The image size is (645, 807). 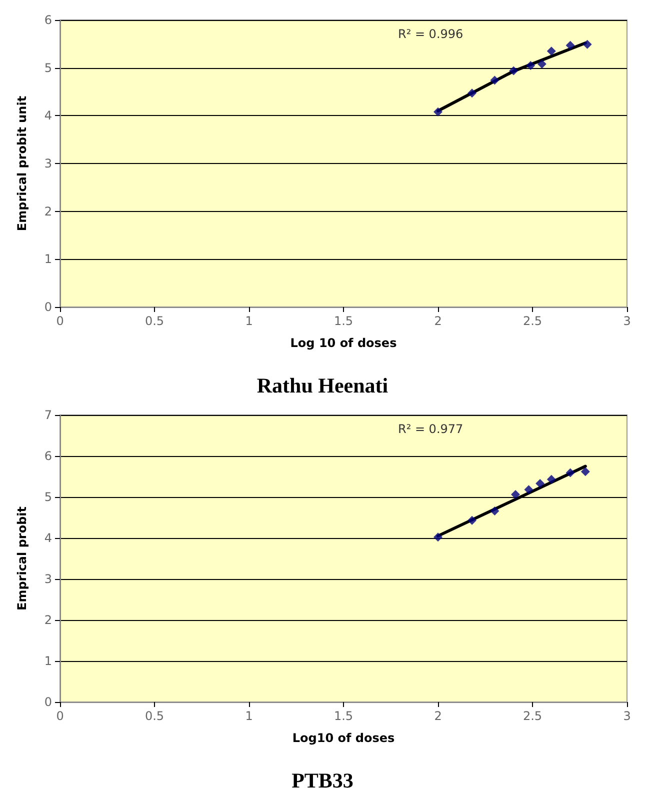 I want to click on annotation: R² = 0.977, so click(x=431, y=429).